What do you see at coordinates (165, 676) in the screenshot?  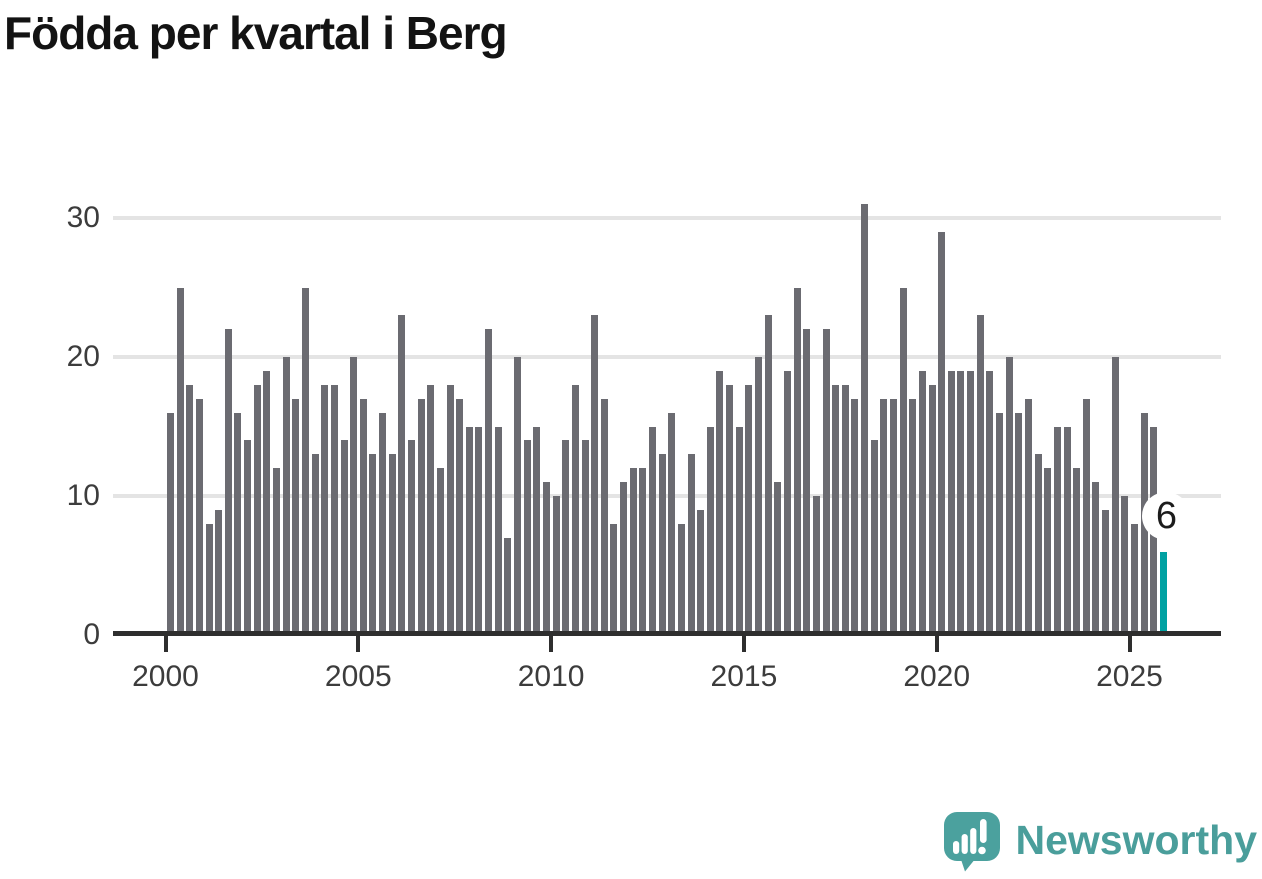 I see `x-axis-label: 2000` at bounding box center [165, 676].